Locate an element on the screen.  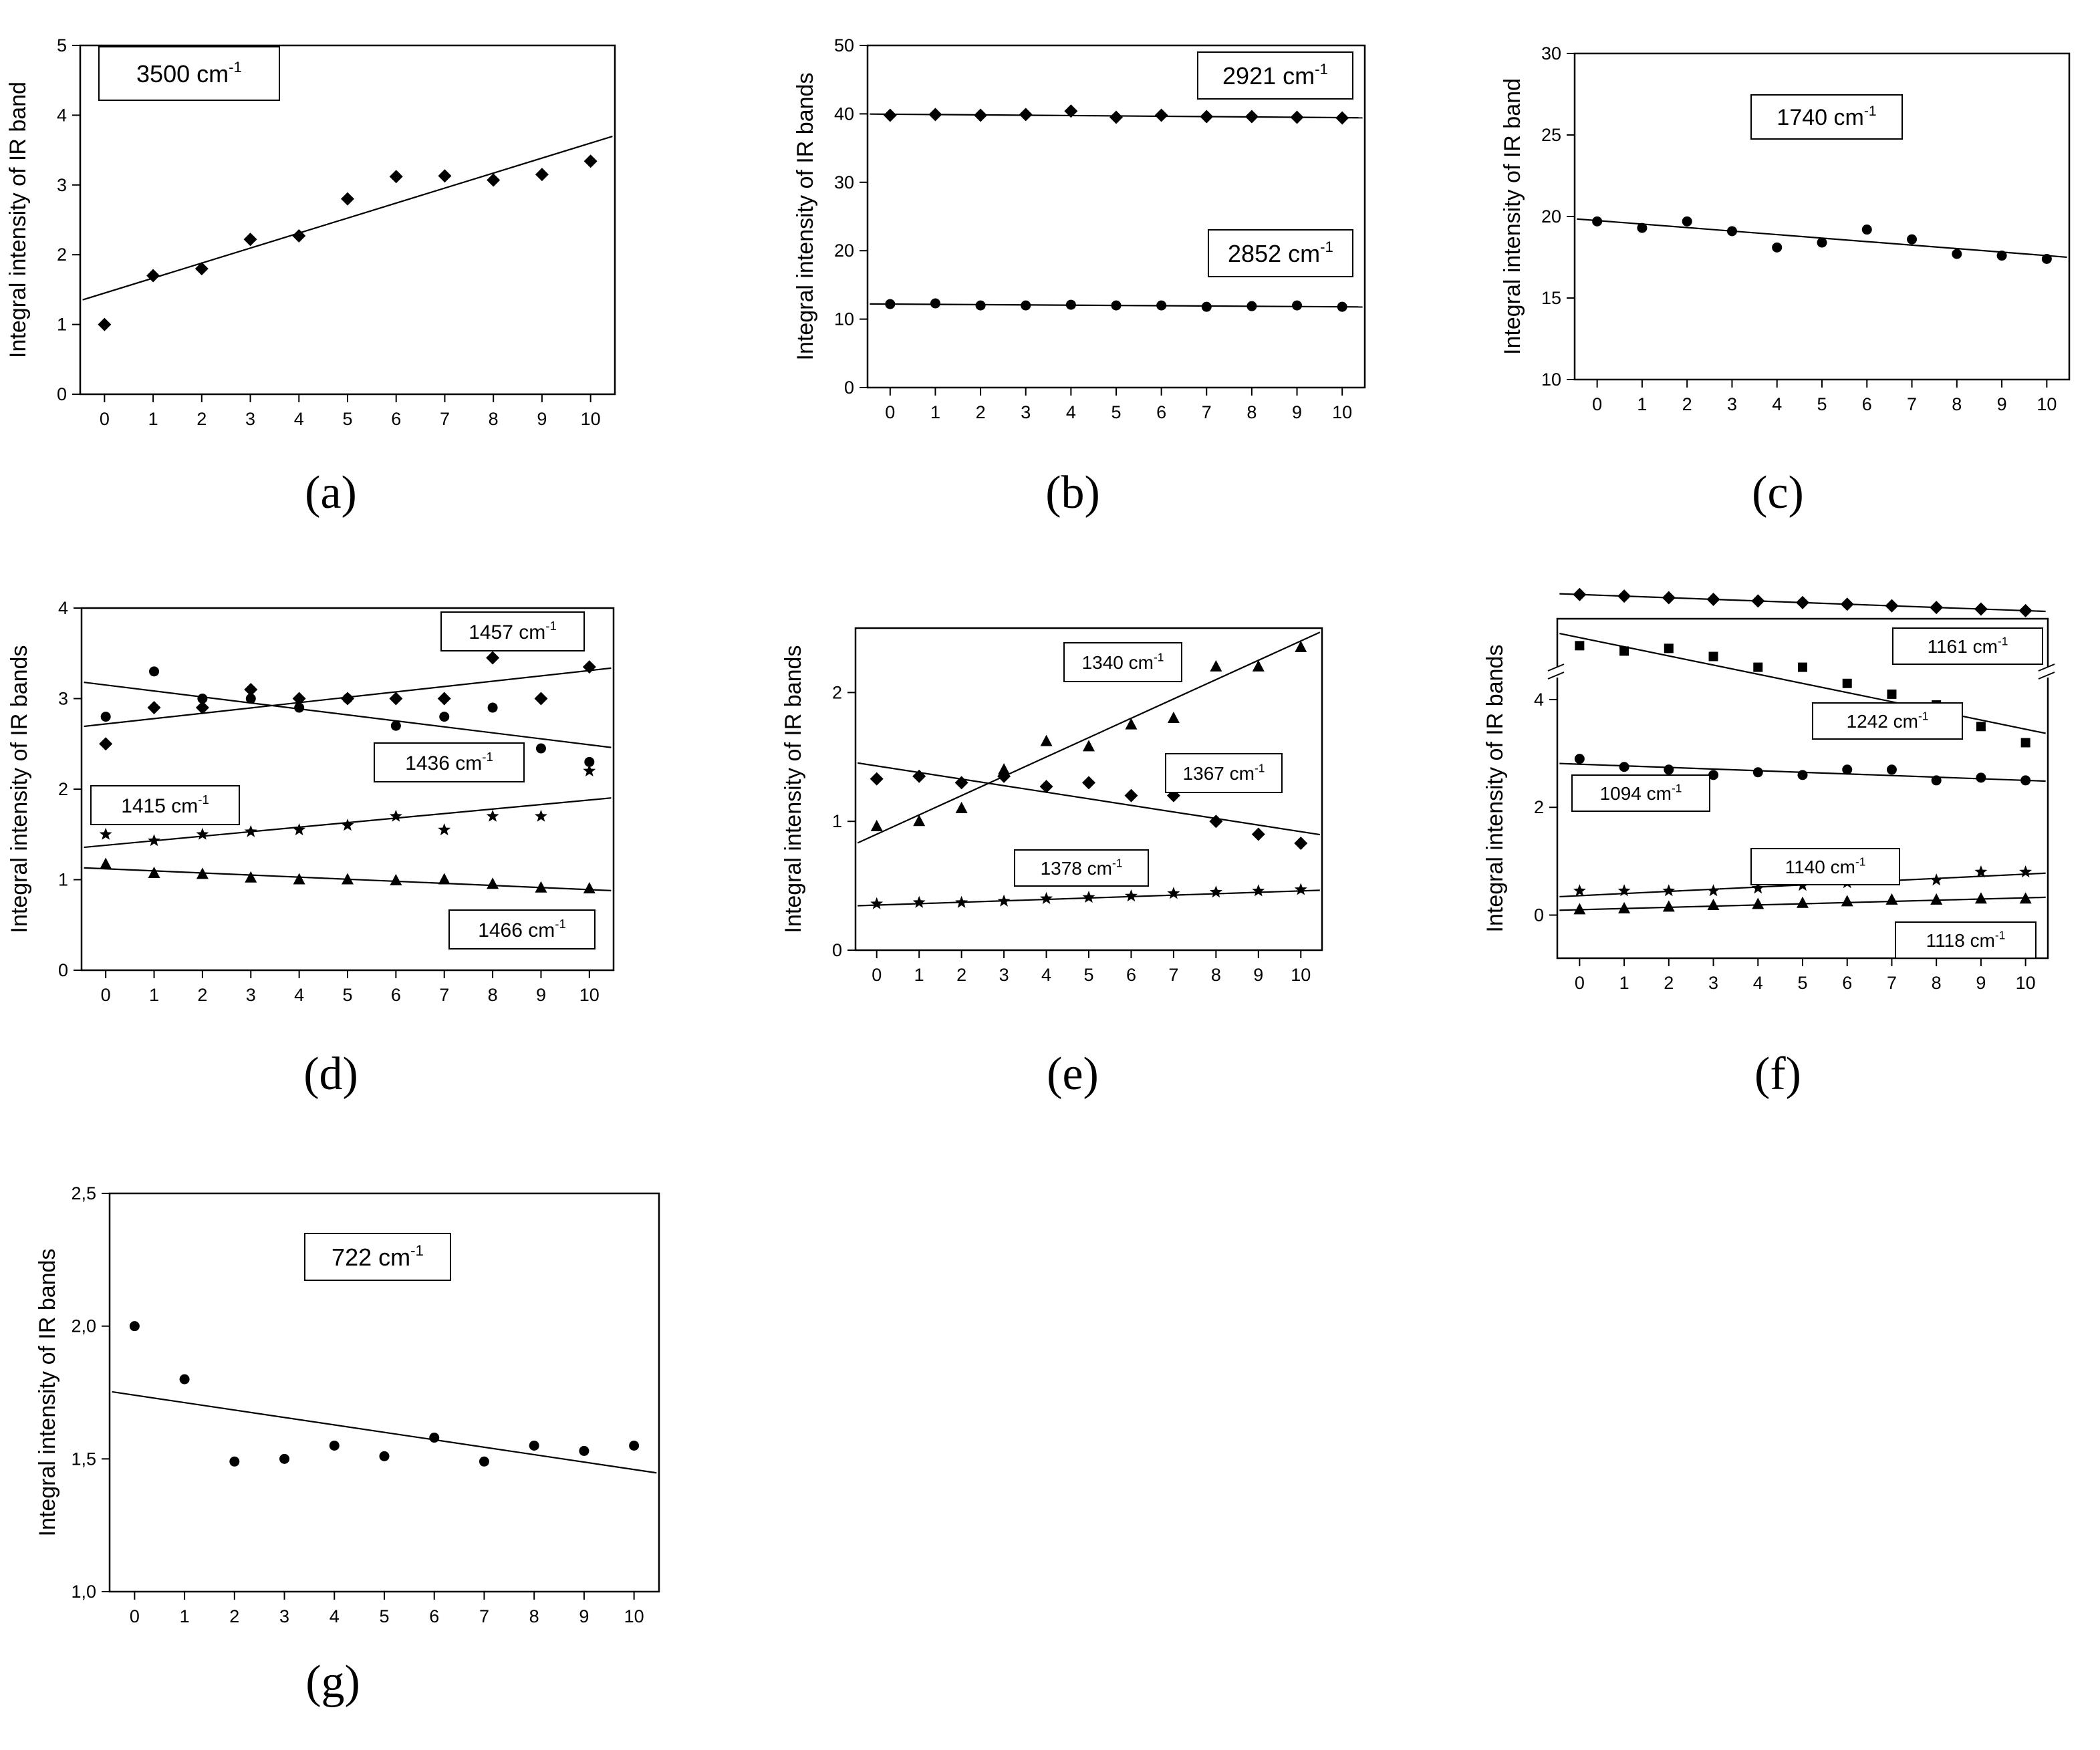
y-axis-label: Integral intensity of IR bands is located at coordinates (19, 789).